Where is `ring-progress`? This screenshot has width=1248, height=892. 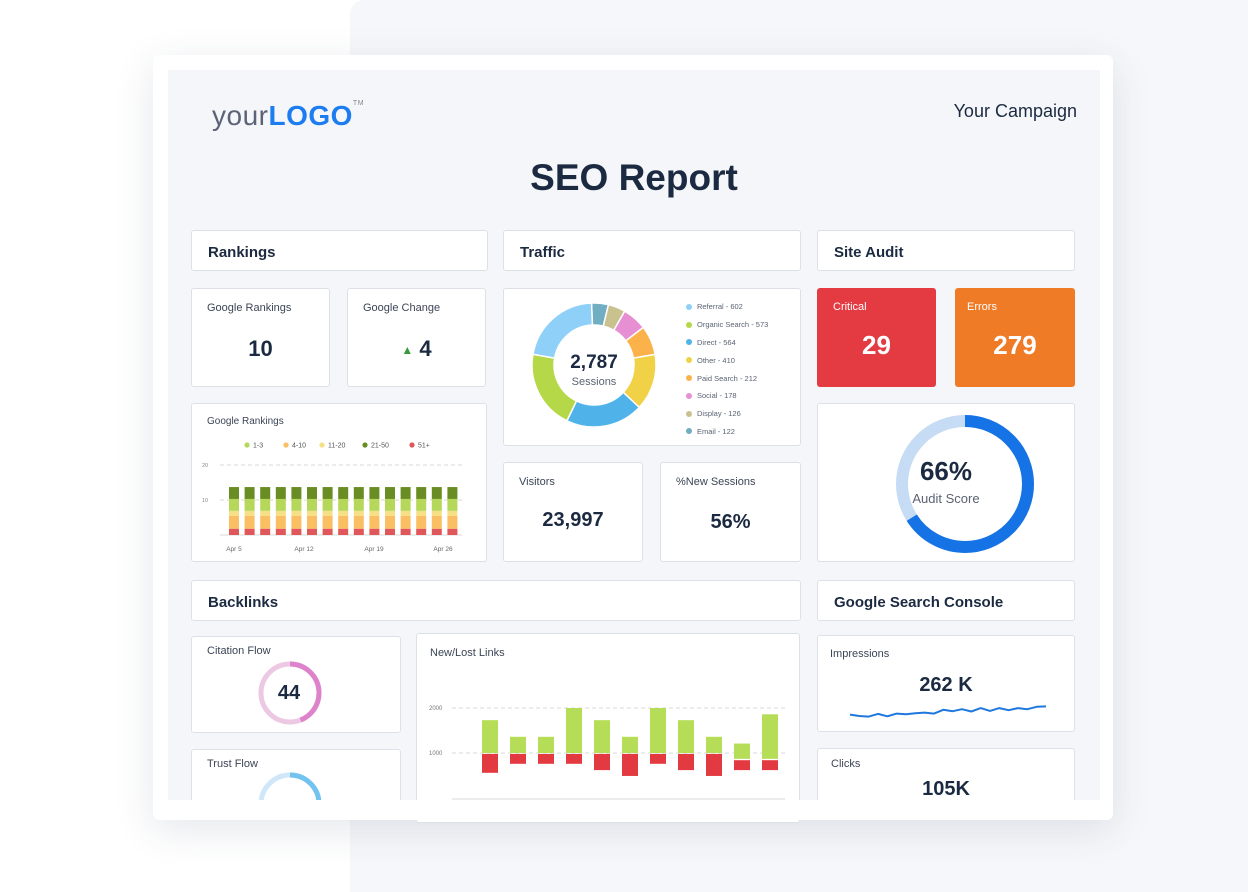 ring-progress is located at coordinates (965, 484).